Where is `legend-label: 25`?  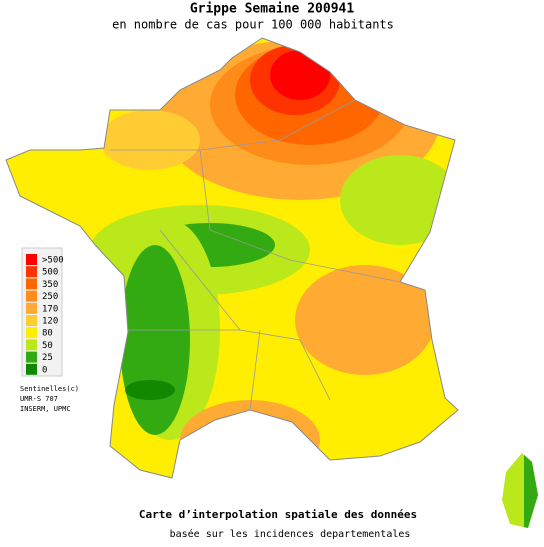
legend-label: 25 is located at coordinates (47, 358).